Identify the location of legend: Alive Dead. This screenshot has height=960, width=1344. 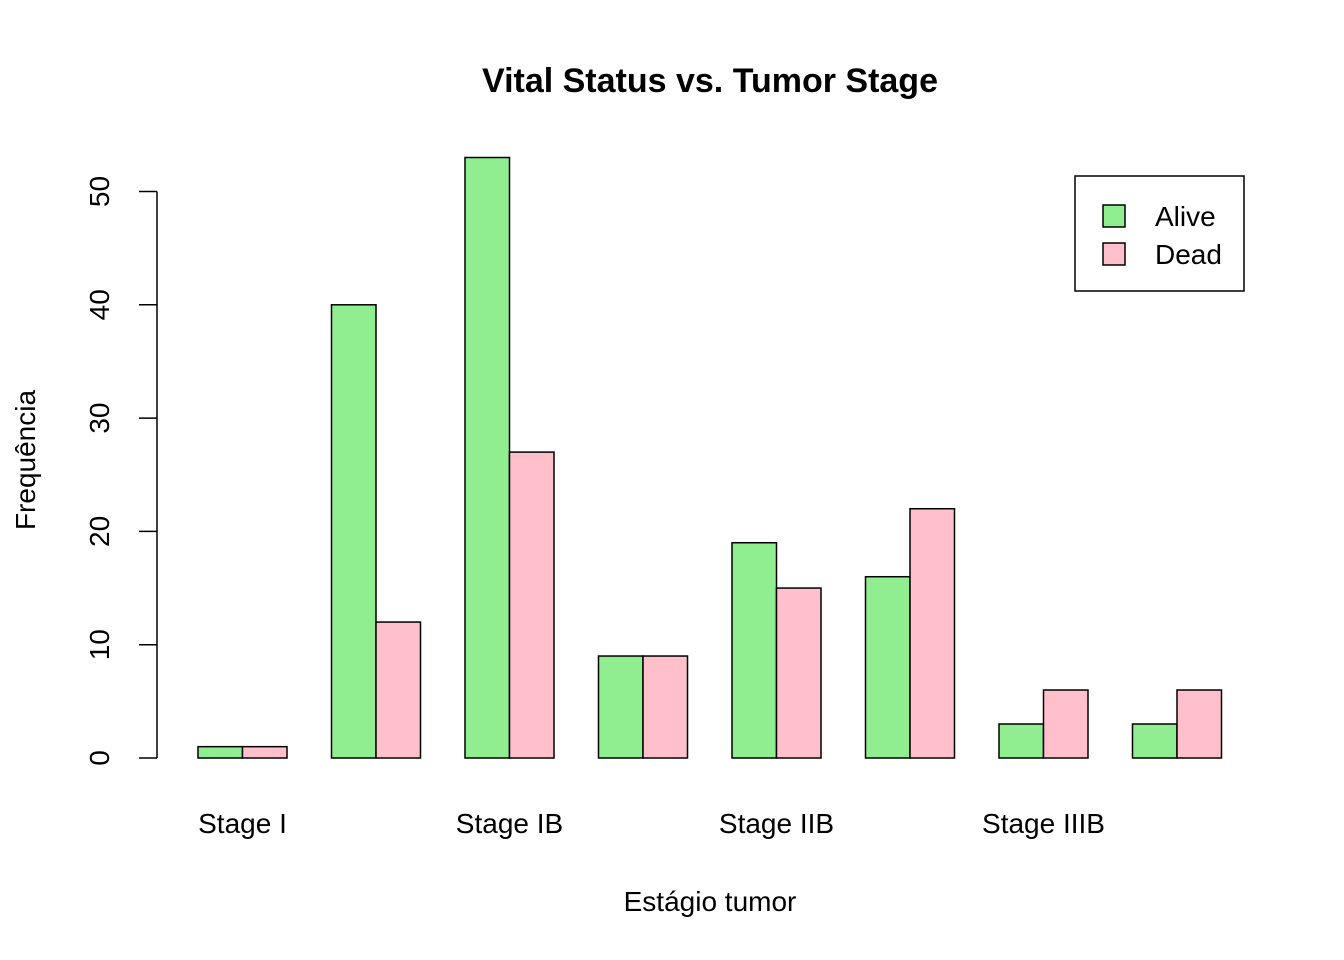
(1159, 233).